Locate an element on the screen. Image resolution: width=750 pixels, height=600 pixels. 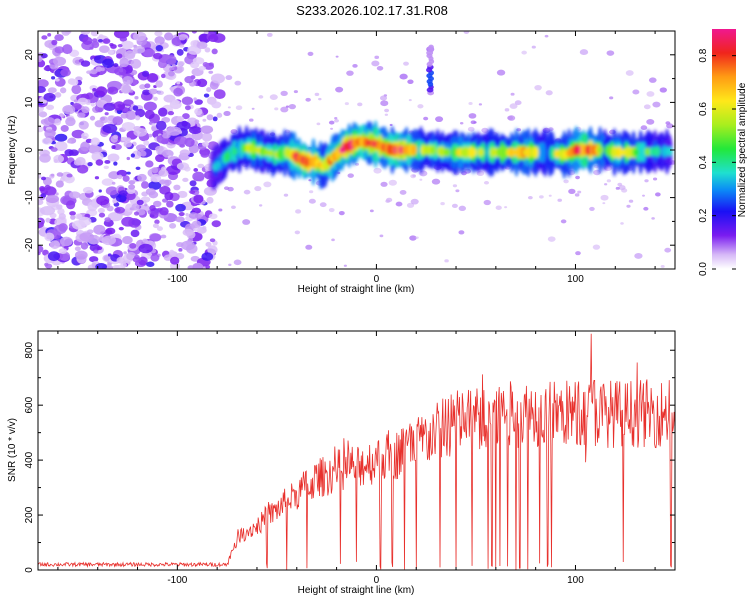
colorbar-tick-label: 0.8 is located at coordinates (703, 55).